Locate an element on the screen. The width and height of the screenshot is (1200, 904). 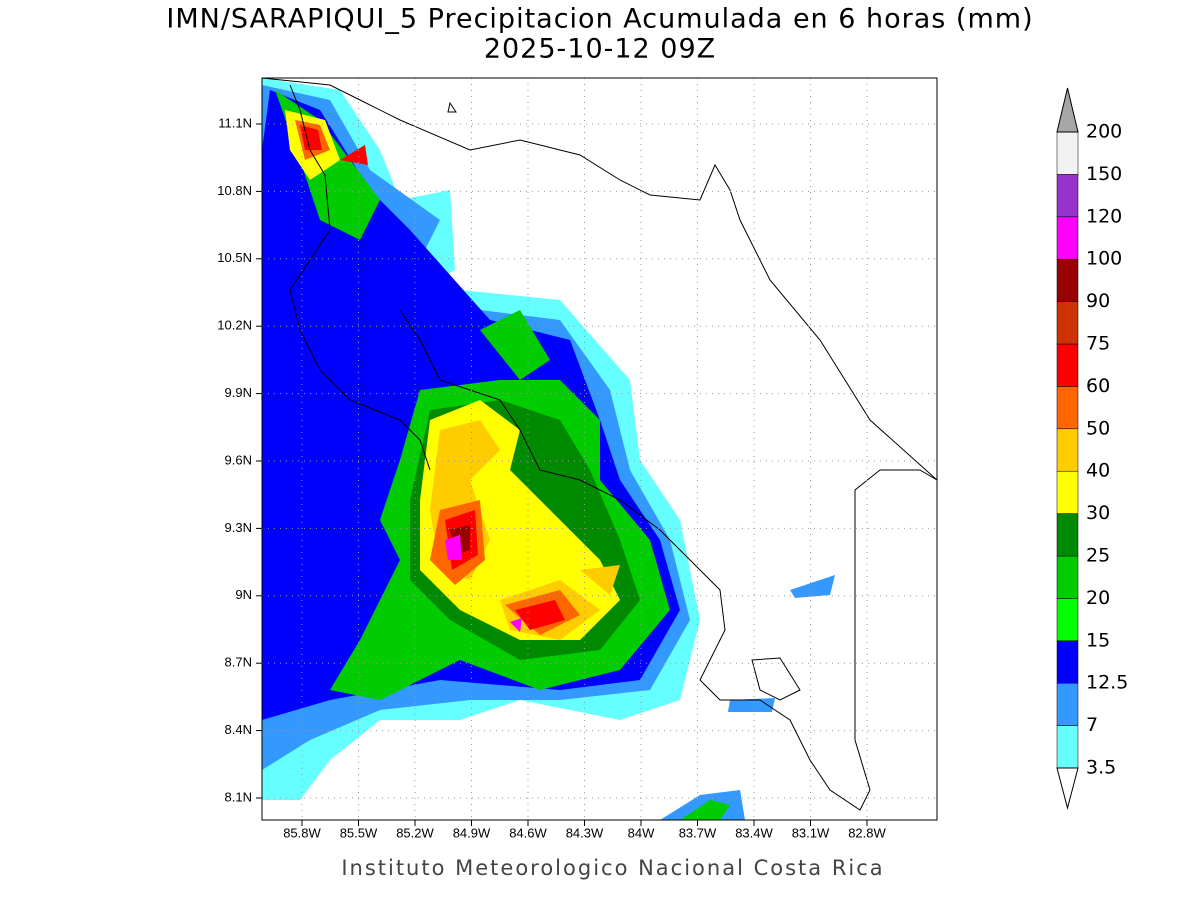
lon-tick-label: 83.1W is located at coordinates (811, 832).